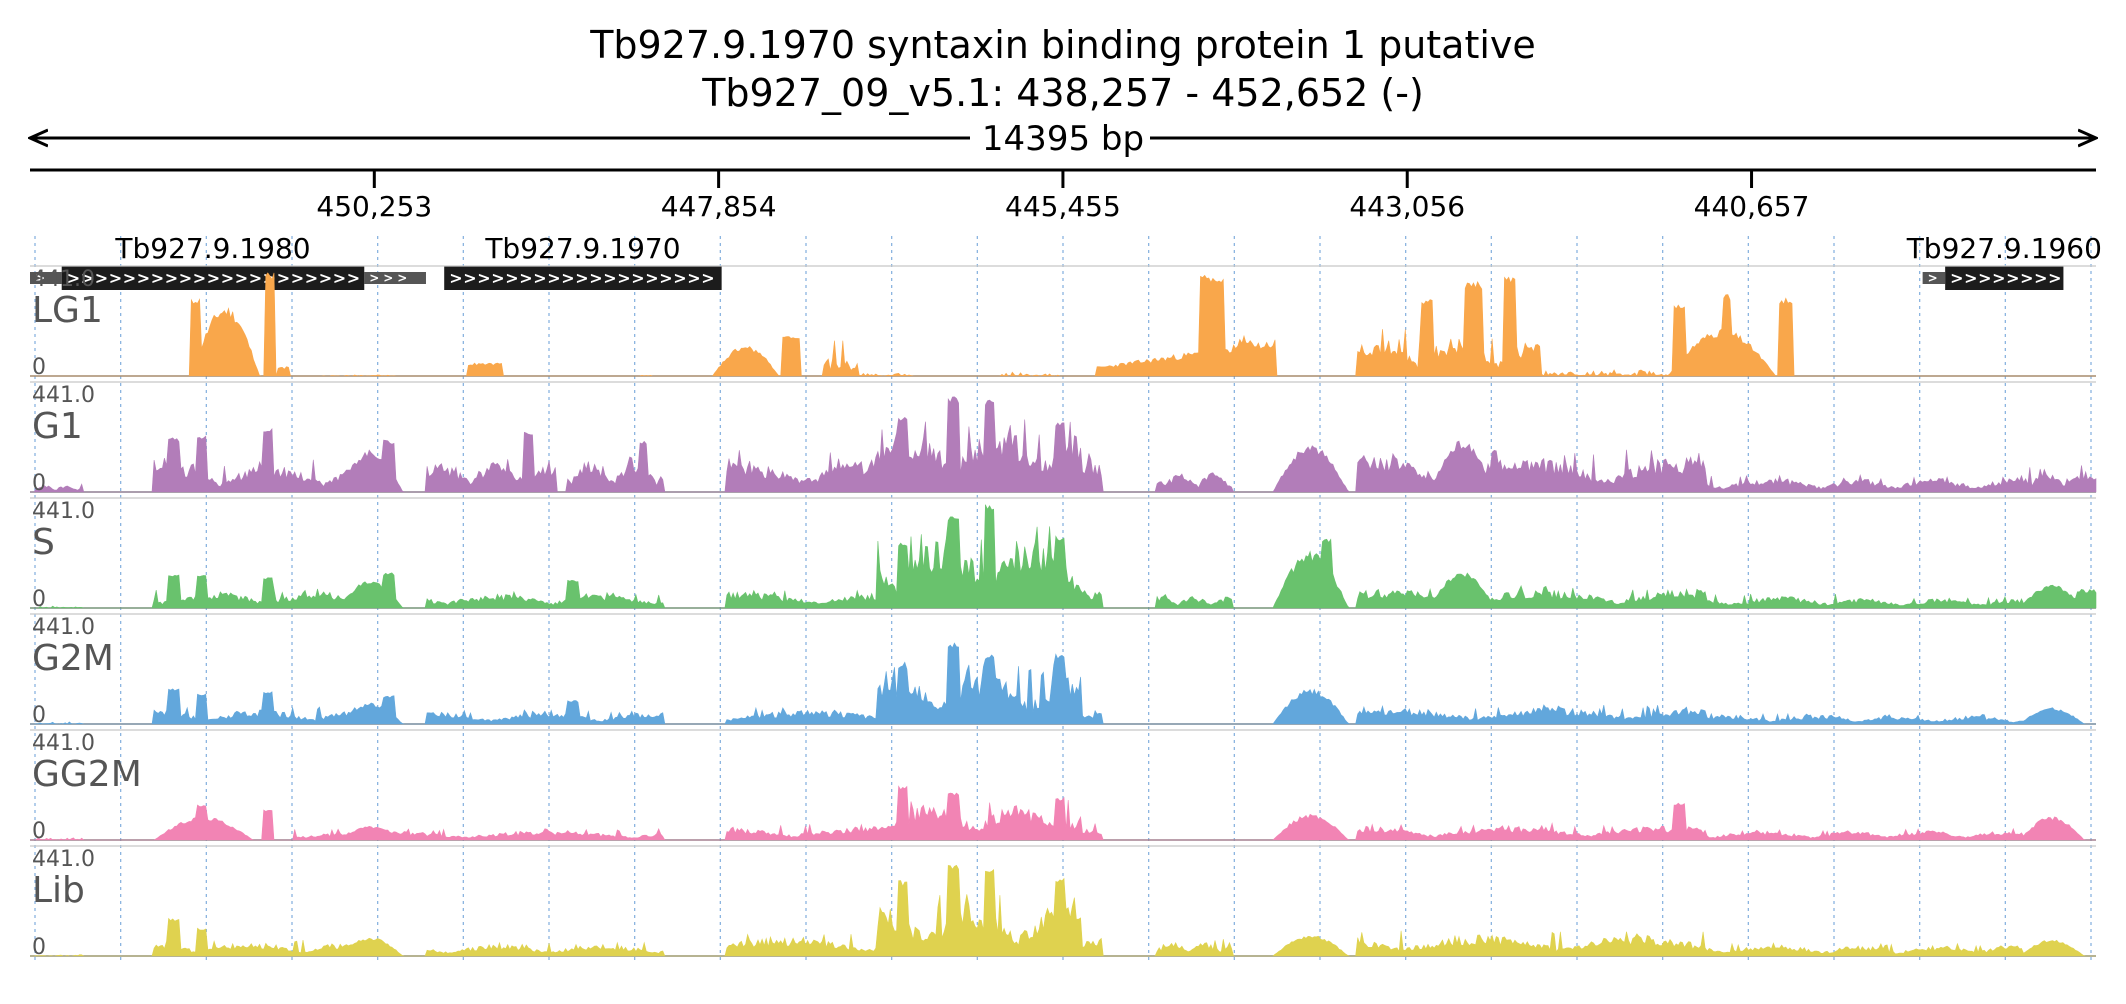 Image resolution: width=2126 pixels, height=1004 pixels. Describe the element at coordinates (1063, 444) in the screenshot. I see `coverage-area-G1` at that location.